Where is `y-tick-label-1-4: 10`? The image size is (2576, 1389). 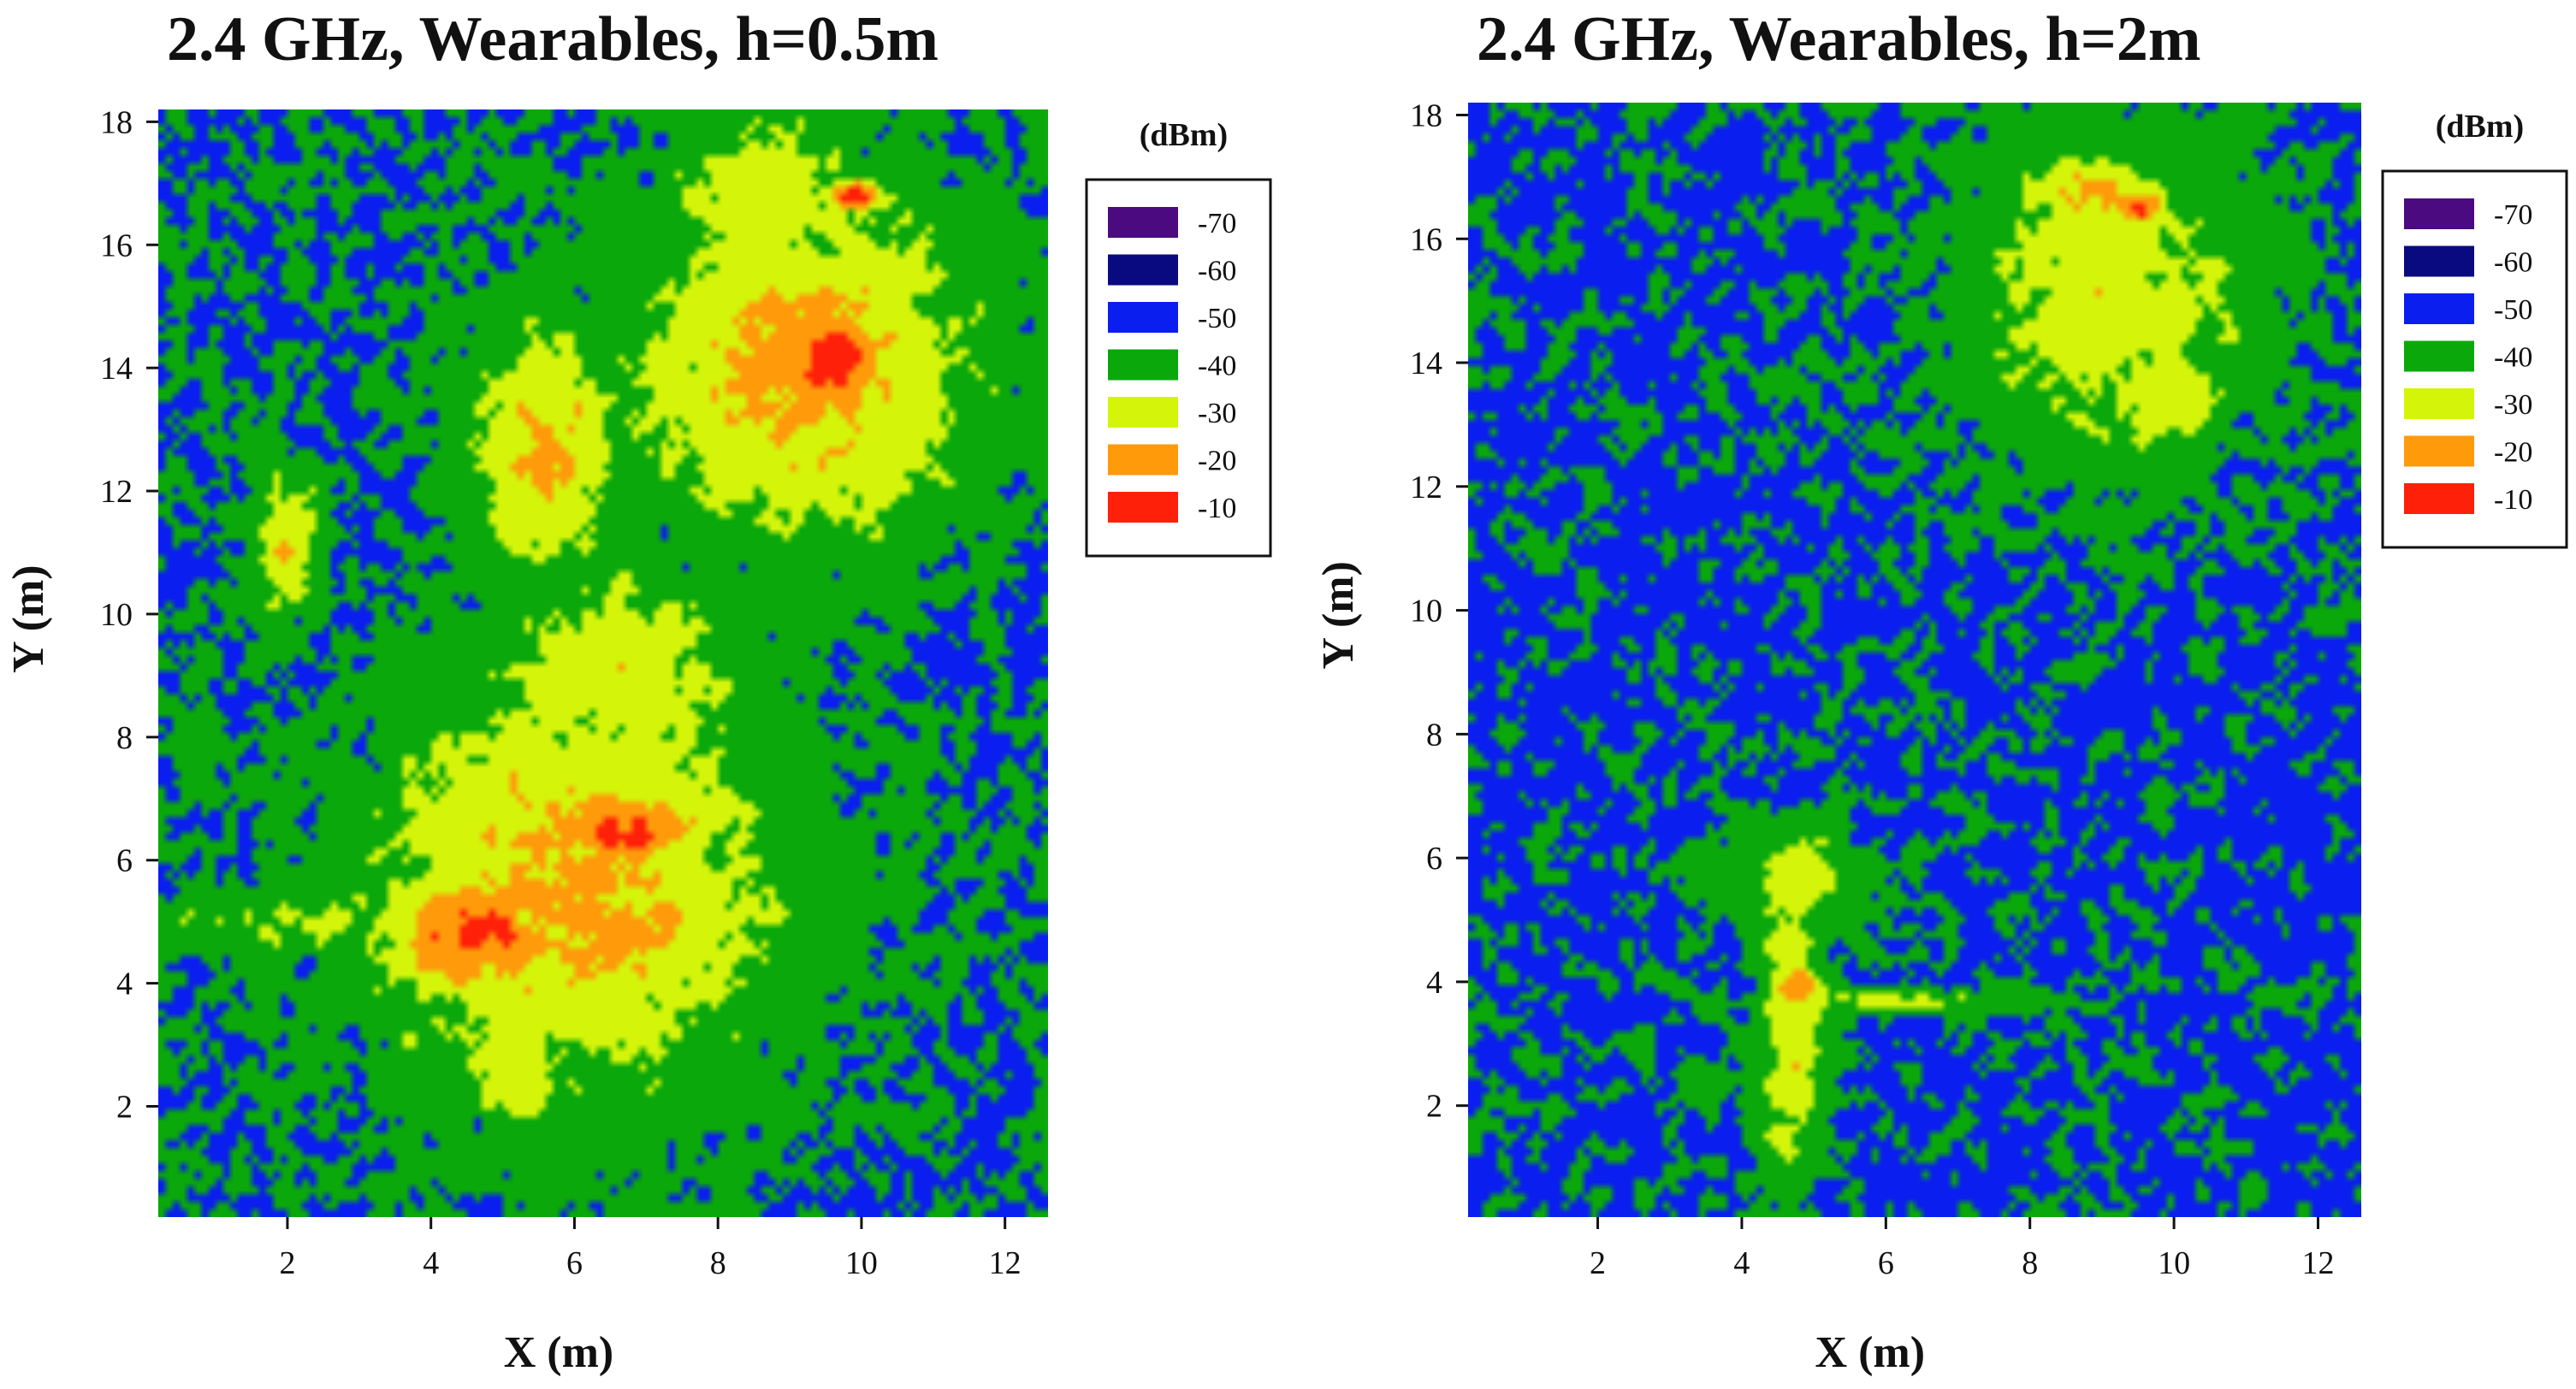
y-tick-label-1-4: 10 is located at coordinates (1426, 611).